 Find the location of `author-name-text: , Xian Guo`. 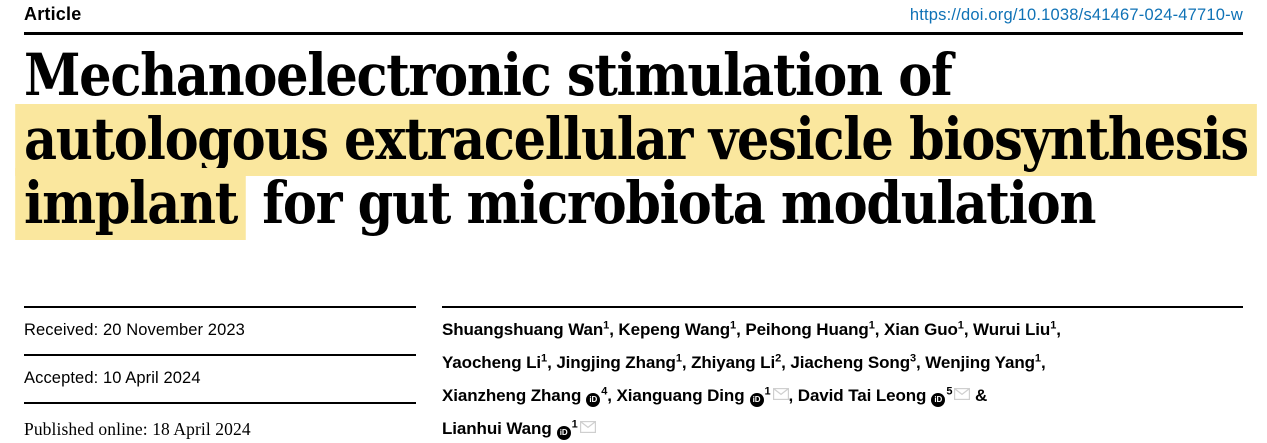

author-name-text: , Xian Guo is located at coordinates (916, 329).